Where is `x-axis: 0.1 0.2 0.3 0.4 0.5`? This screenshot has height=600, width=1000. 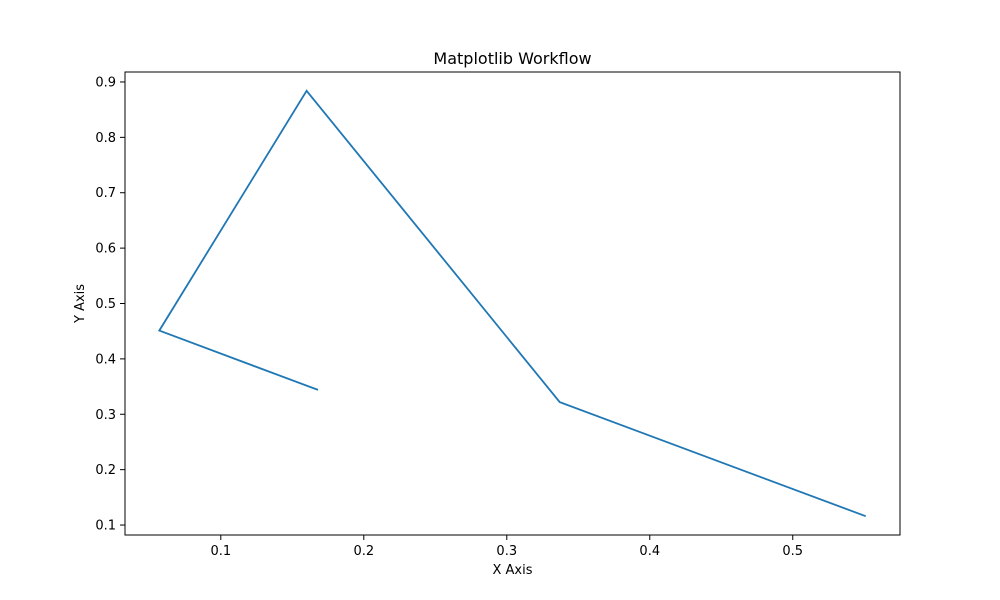
x-axis: 0.1 0.2 0.3 0.4 0.5 is located at coordinates (506, 547).